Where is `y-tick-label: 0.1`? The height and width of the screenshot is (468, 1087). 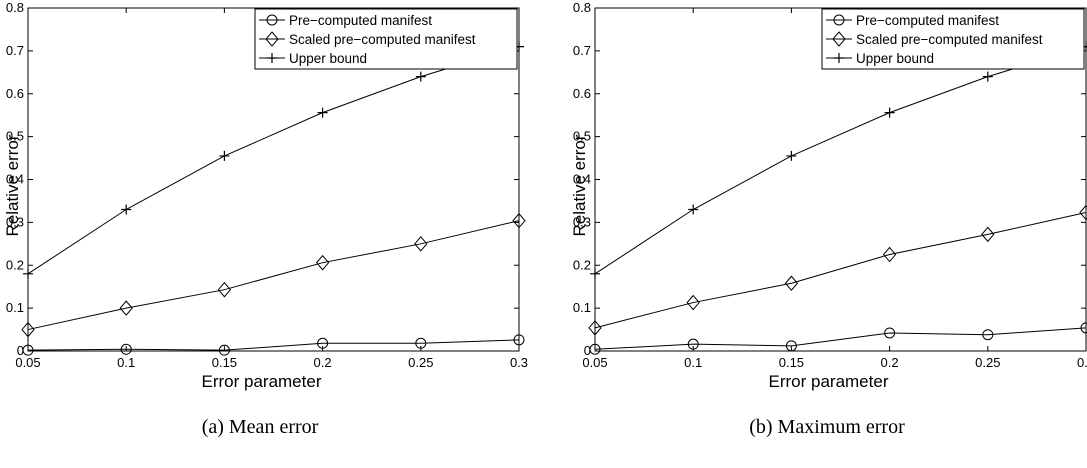 y-tick-label: 0.1 is located at coordinates (15, 307).